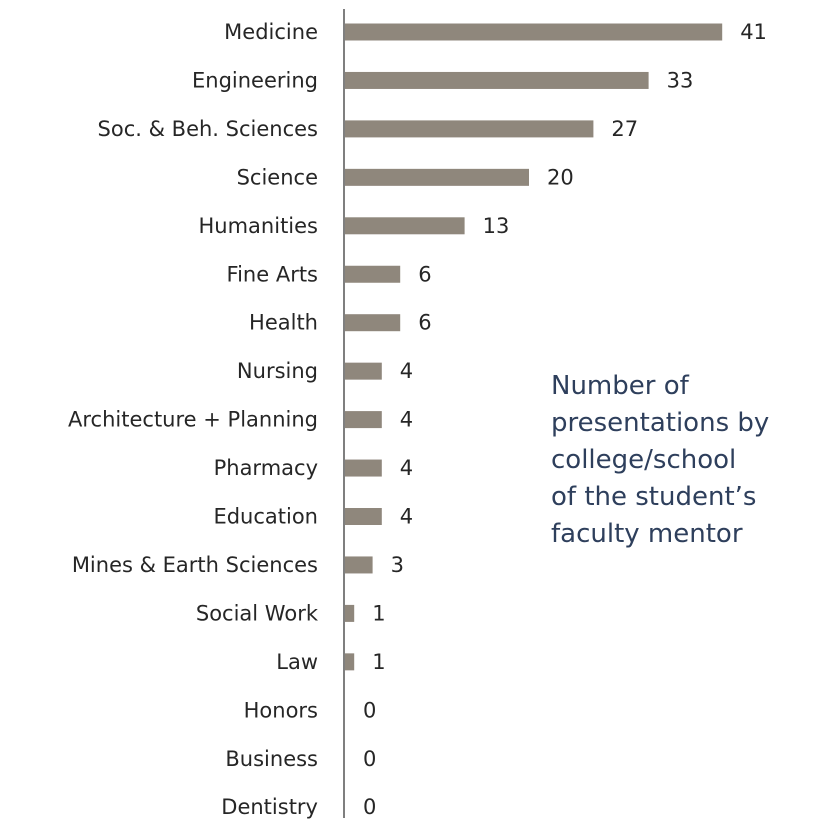  Describe the element at coordinates (255, 80) in the screenshot. I see `category-label: Engineering` at that location.